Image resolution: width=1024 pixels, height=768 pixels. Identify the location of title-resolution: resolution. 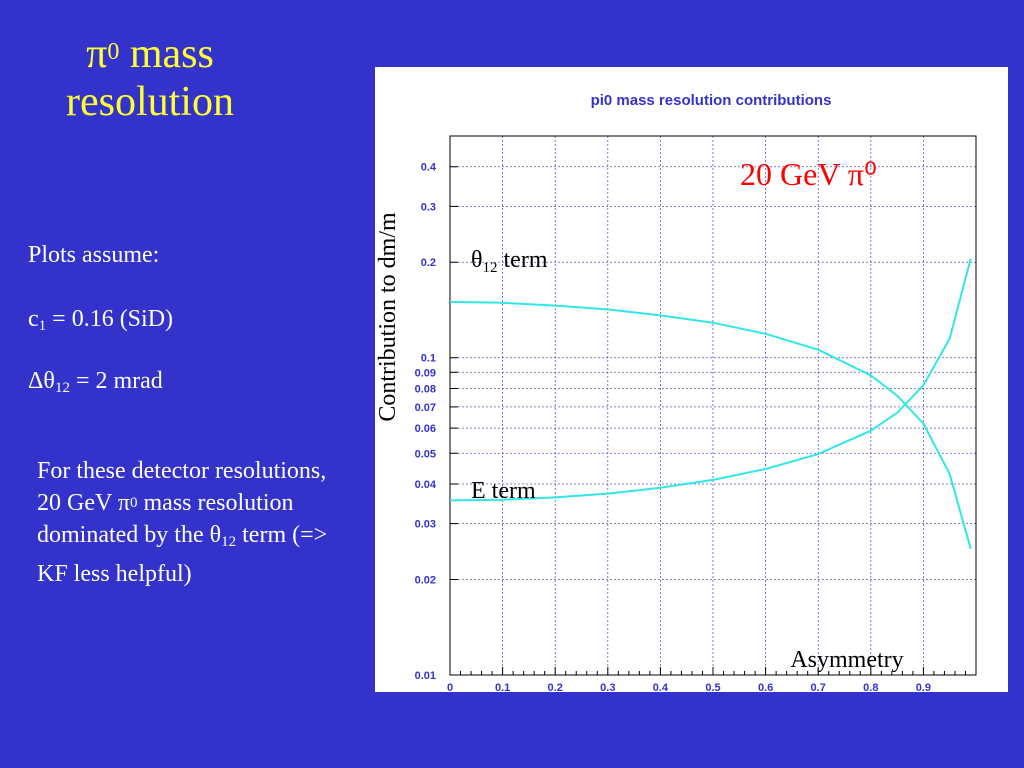
(150, 102).